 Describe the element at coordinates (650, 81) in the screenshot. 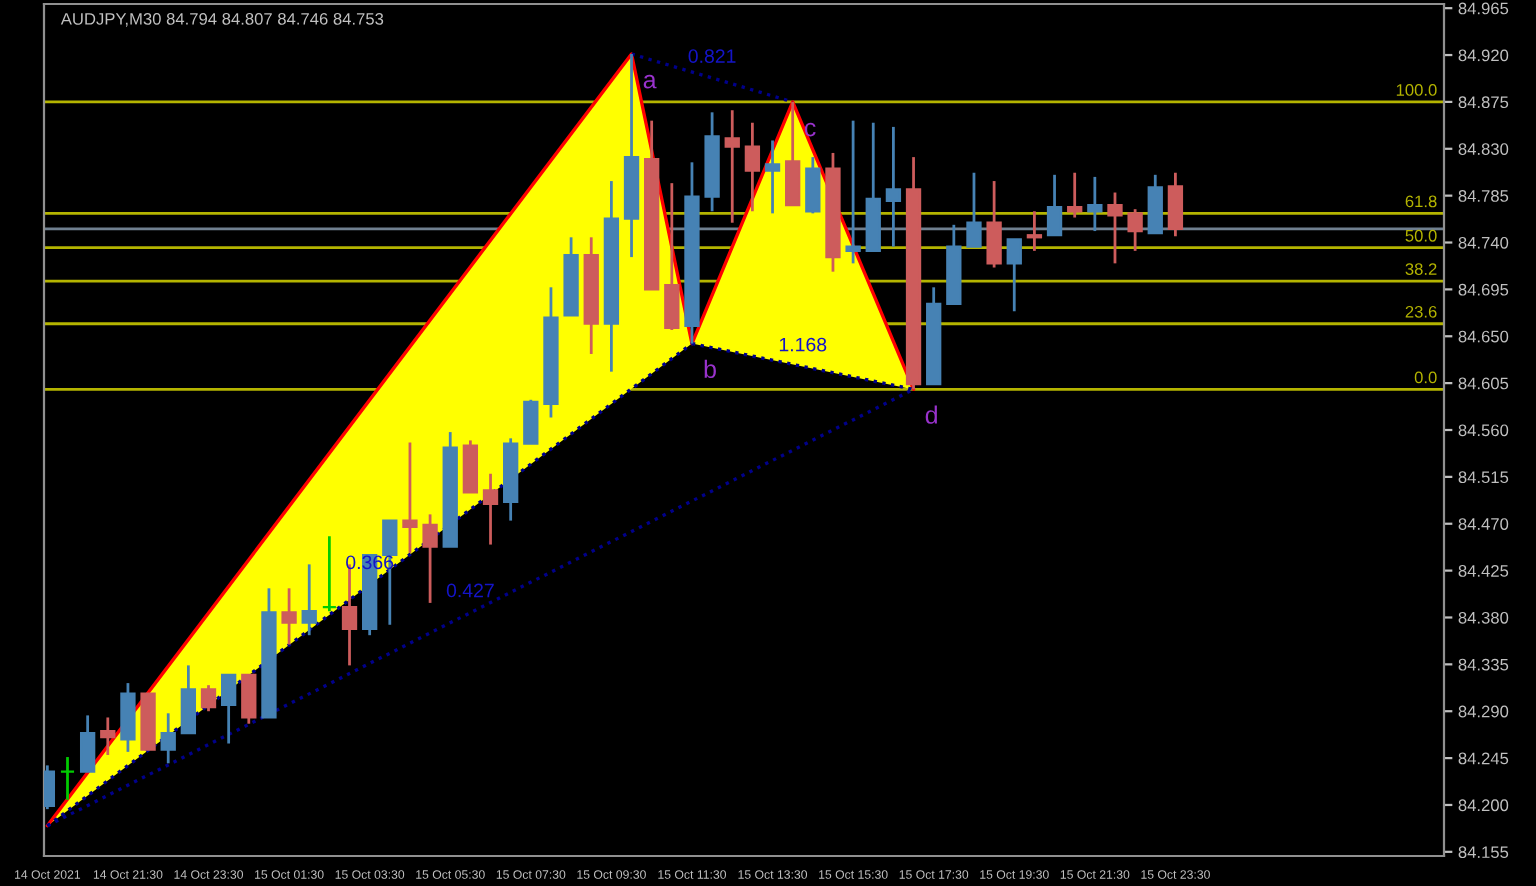

I see `annotation: a` at that location.